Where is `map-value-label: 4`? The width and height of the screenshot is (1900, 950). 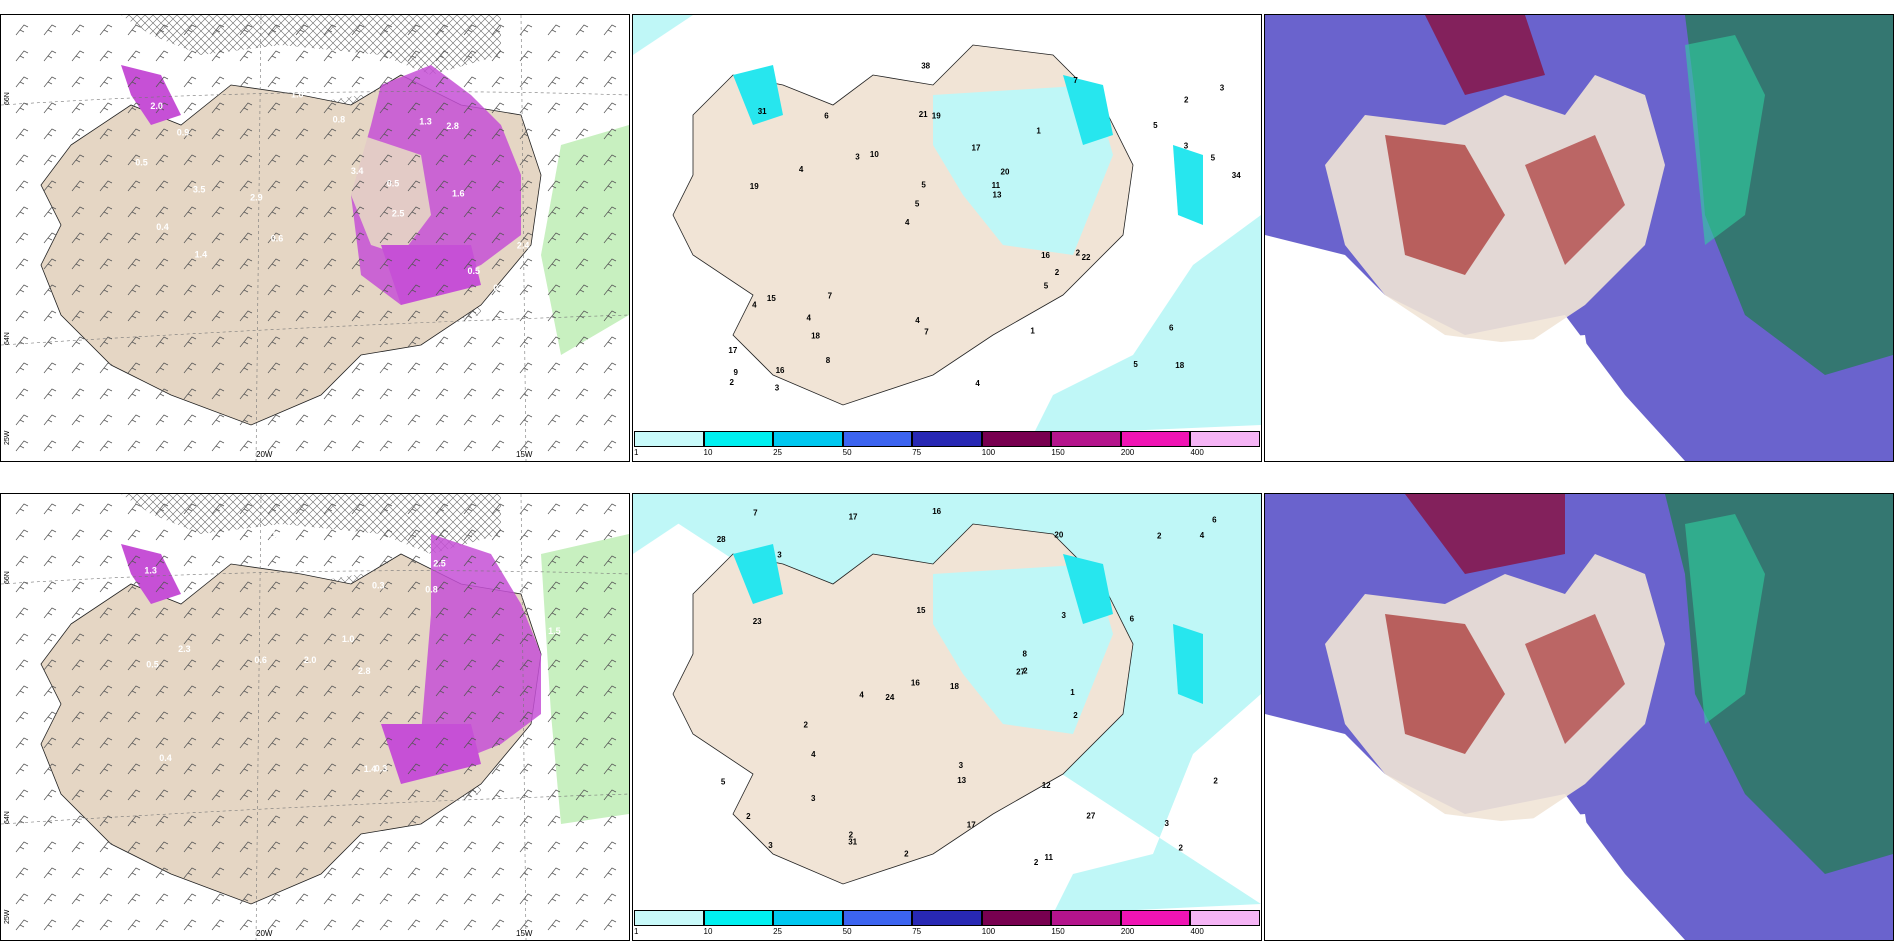 map-value-label: 4 is located at coordinates (977, 383).